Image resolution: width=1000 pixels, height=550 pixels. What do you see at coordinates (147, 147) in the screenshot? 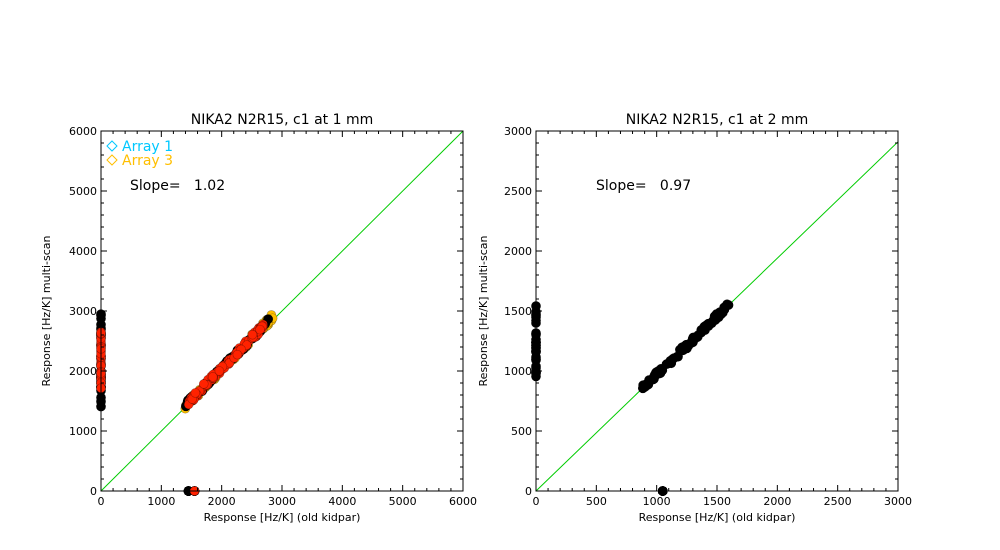
I see `legend-array1-label: Array 1` at bounding box center [147, 147].